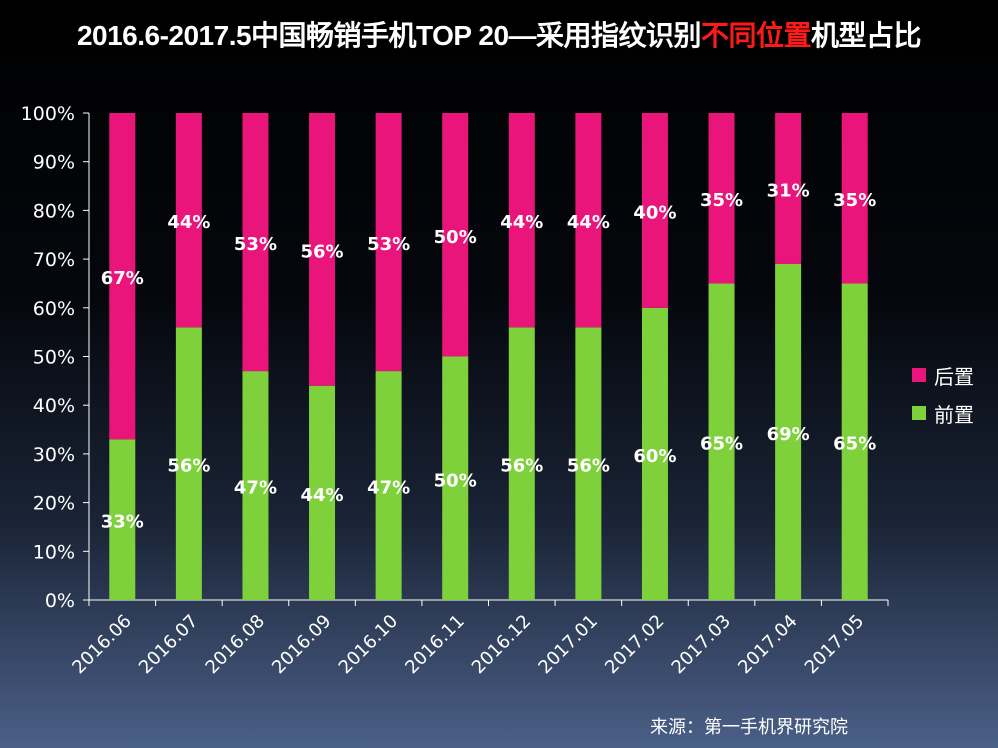 Image resolution: width=998 pixels, height=748 pixels. I want to click on legend-item-rear: 后置, so click(943, 376).